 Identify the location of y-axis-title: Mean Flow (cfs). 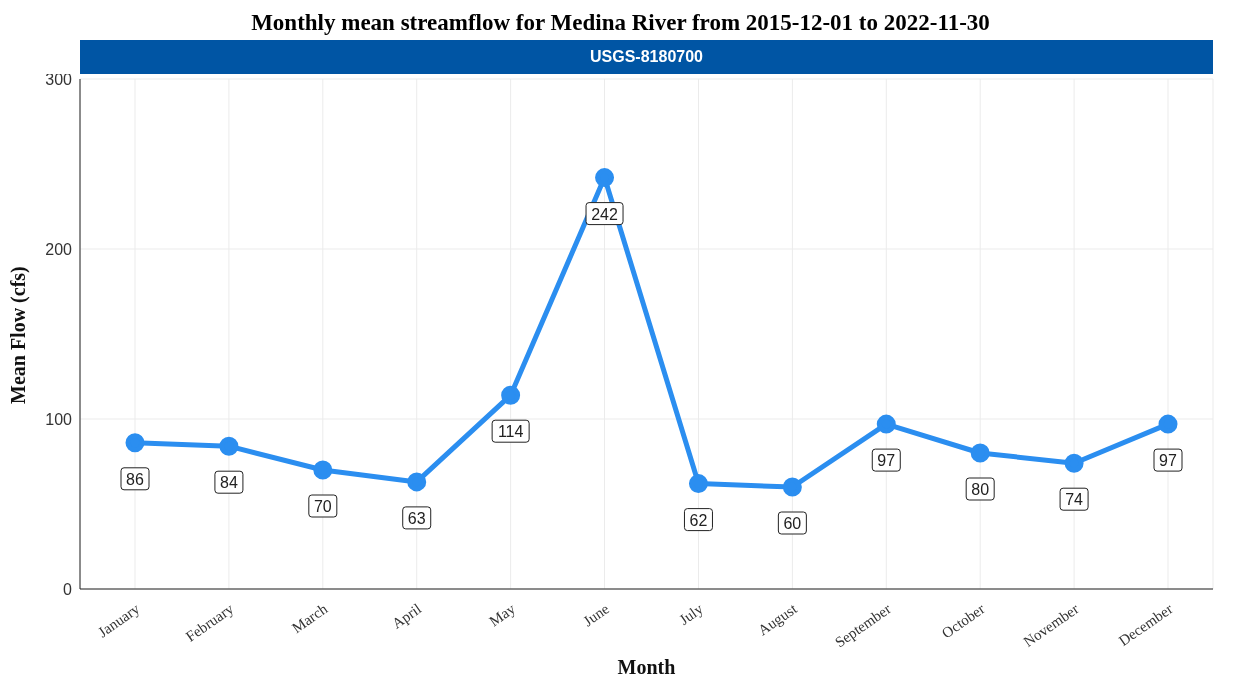
(19, 335).